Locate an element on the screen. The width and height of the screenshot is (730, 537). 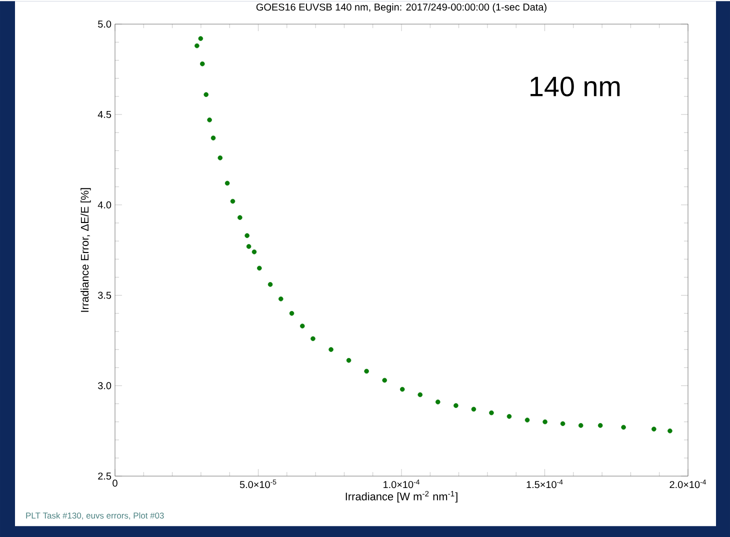
y-tick-label: 5.0 is located at coordinates (105, 24).